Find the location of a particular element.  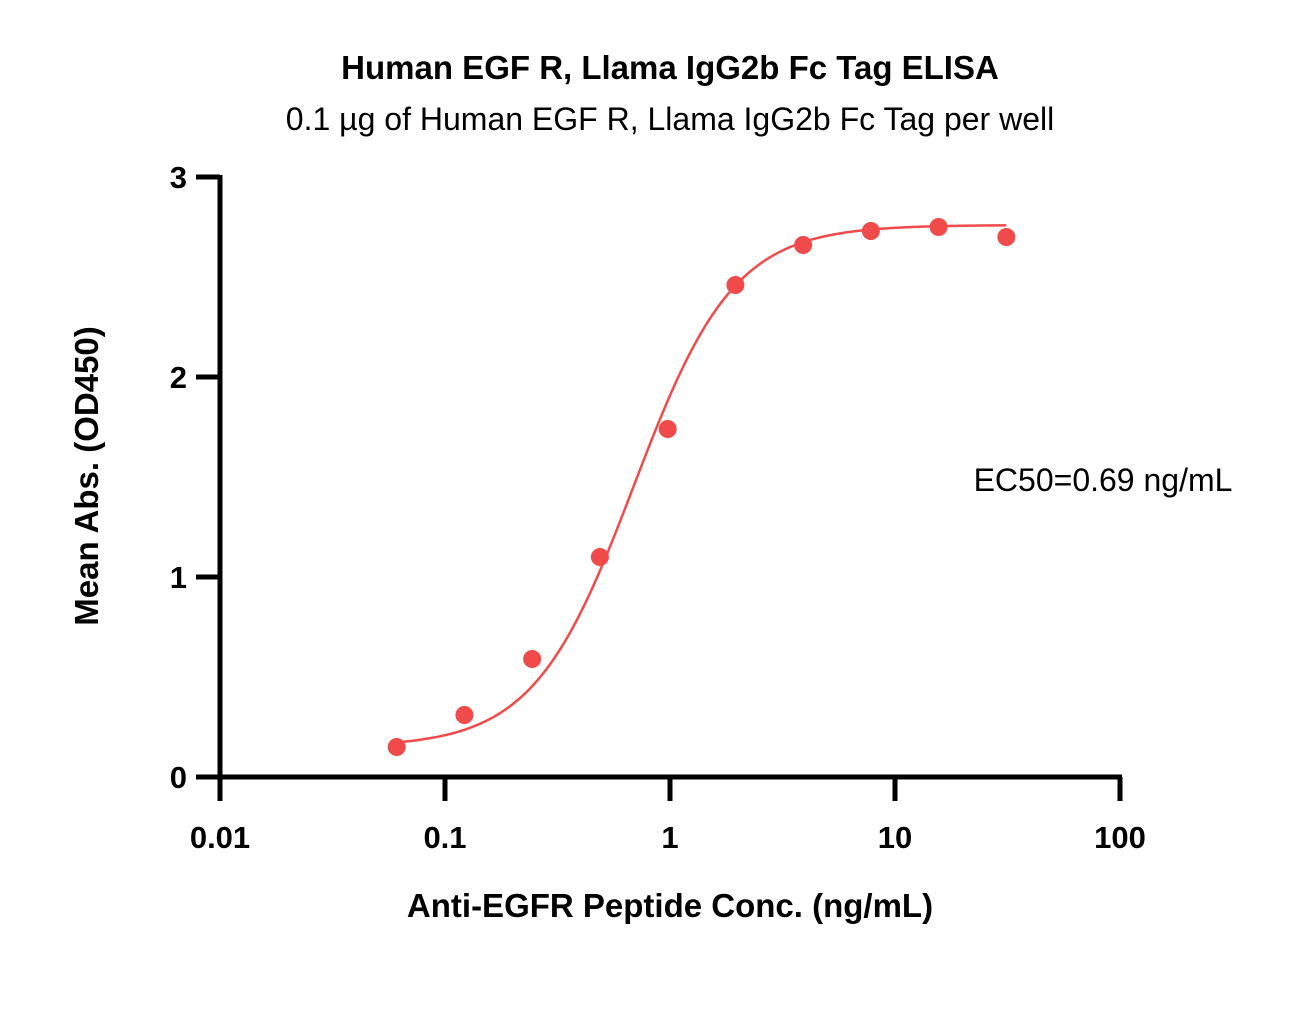

x-tick-label: 10 is located at coordinates (895, 837).